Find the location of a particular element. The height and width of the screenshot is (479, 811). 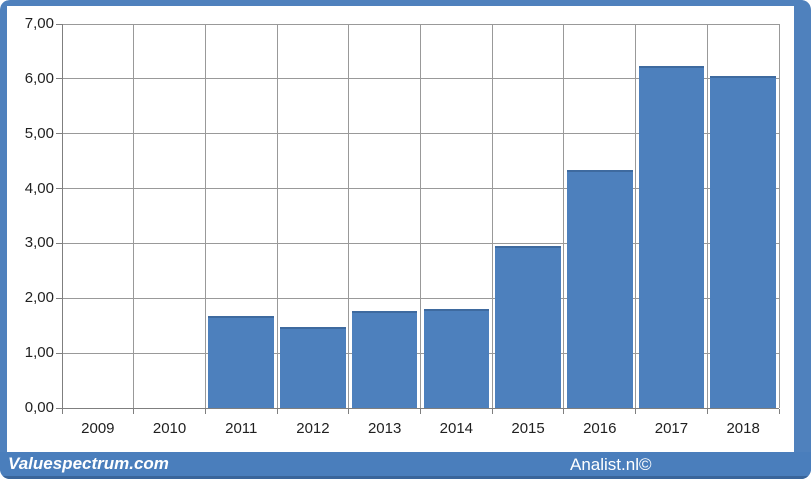

bar-2017 is located at coordinates (671, 236).